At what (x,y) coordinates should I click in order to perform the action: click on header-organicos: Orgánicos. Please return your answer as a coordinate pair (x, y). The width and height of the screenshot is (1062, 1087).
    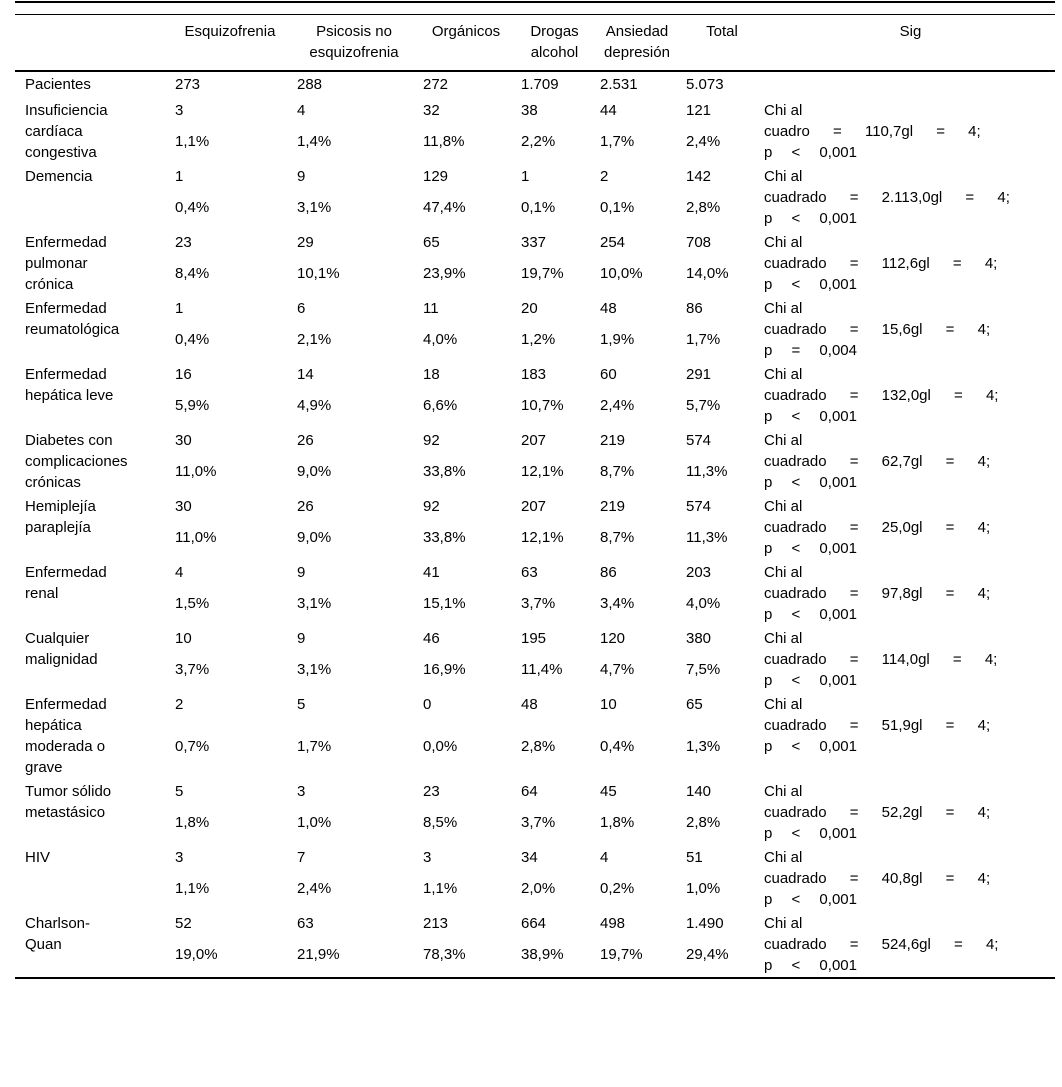
    Looking at the image, I should click on (464, 43).